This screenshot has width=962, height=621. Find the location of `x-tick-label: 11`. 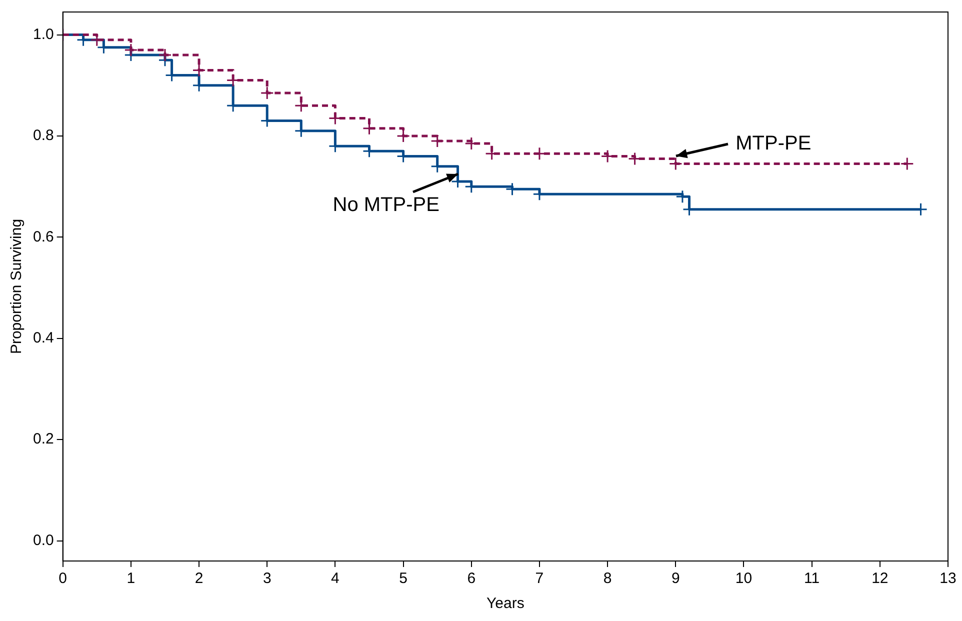

x-tick-label: 11 is located at coordinates (812, 579).